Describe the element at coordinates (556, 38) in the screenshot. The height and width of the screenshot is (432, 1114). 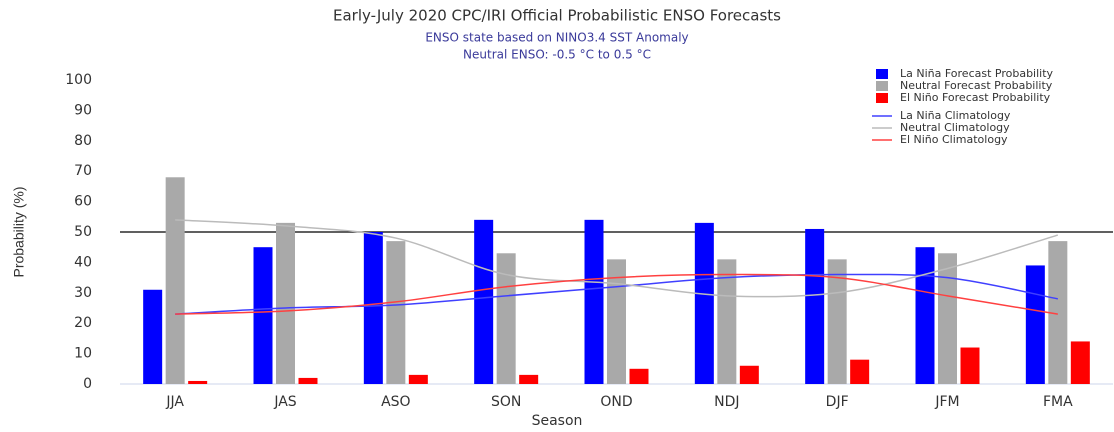
I see `chart-subtitle: ENSO state based on NINO3.4 SST Anomaly` at that location.